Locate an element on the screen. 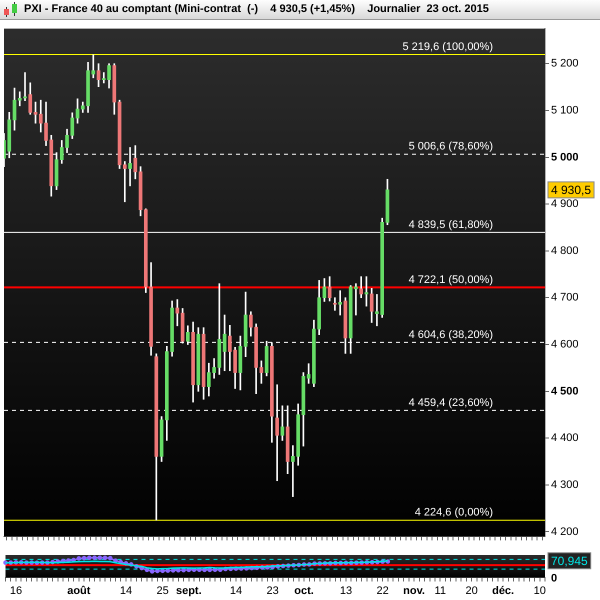 The height and width of the screenshot is (600, 600). y-tick-label: 4 900 is located at coordinates (565, 204).